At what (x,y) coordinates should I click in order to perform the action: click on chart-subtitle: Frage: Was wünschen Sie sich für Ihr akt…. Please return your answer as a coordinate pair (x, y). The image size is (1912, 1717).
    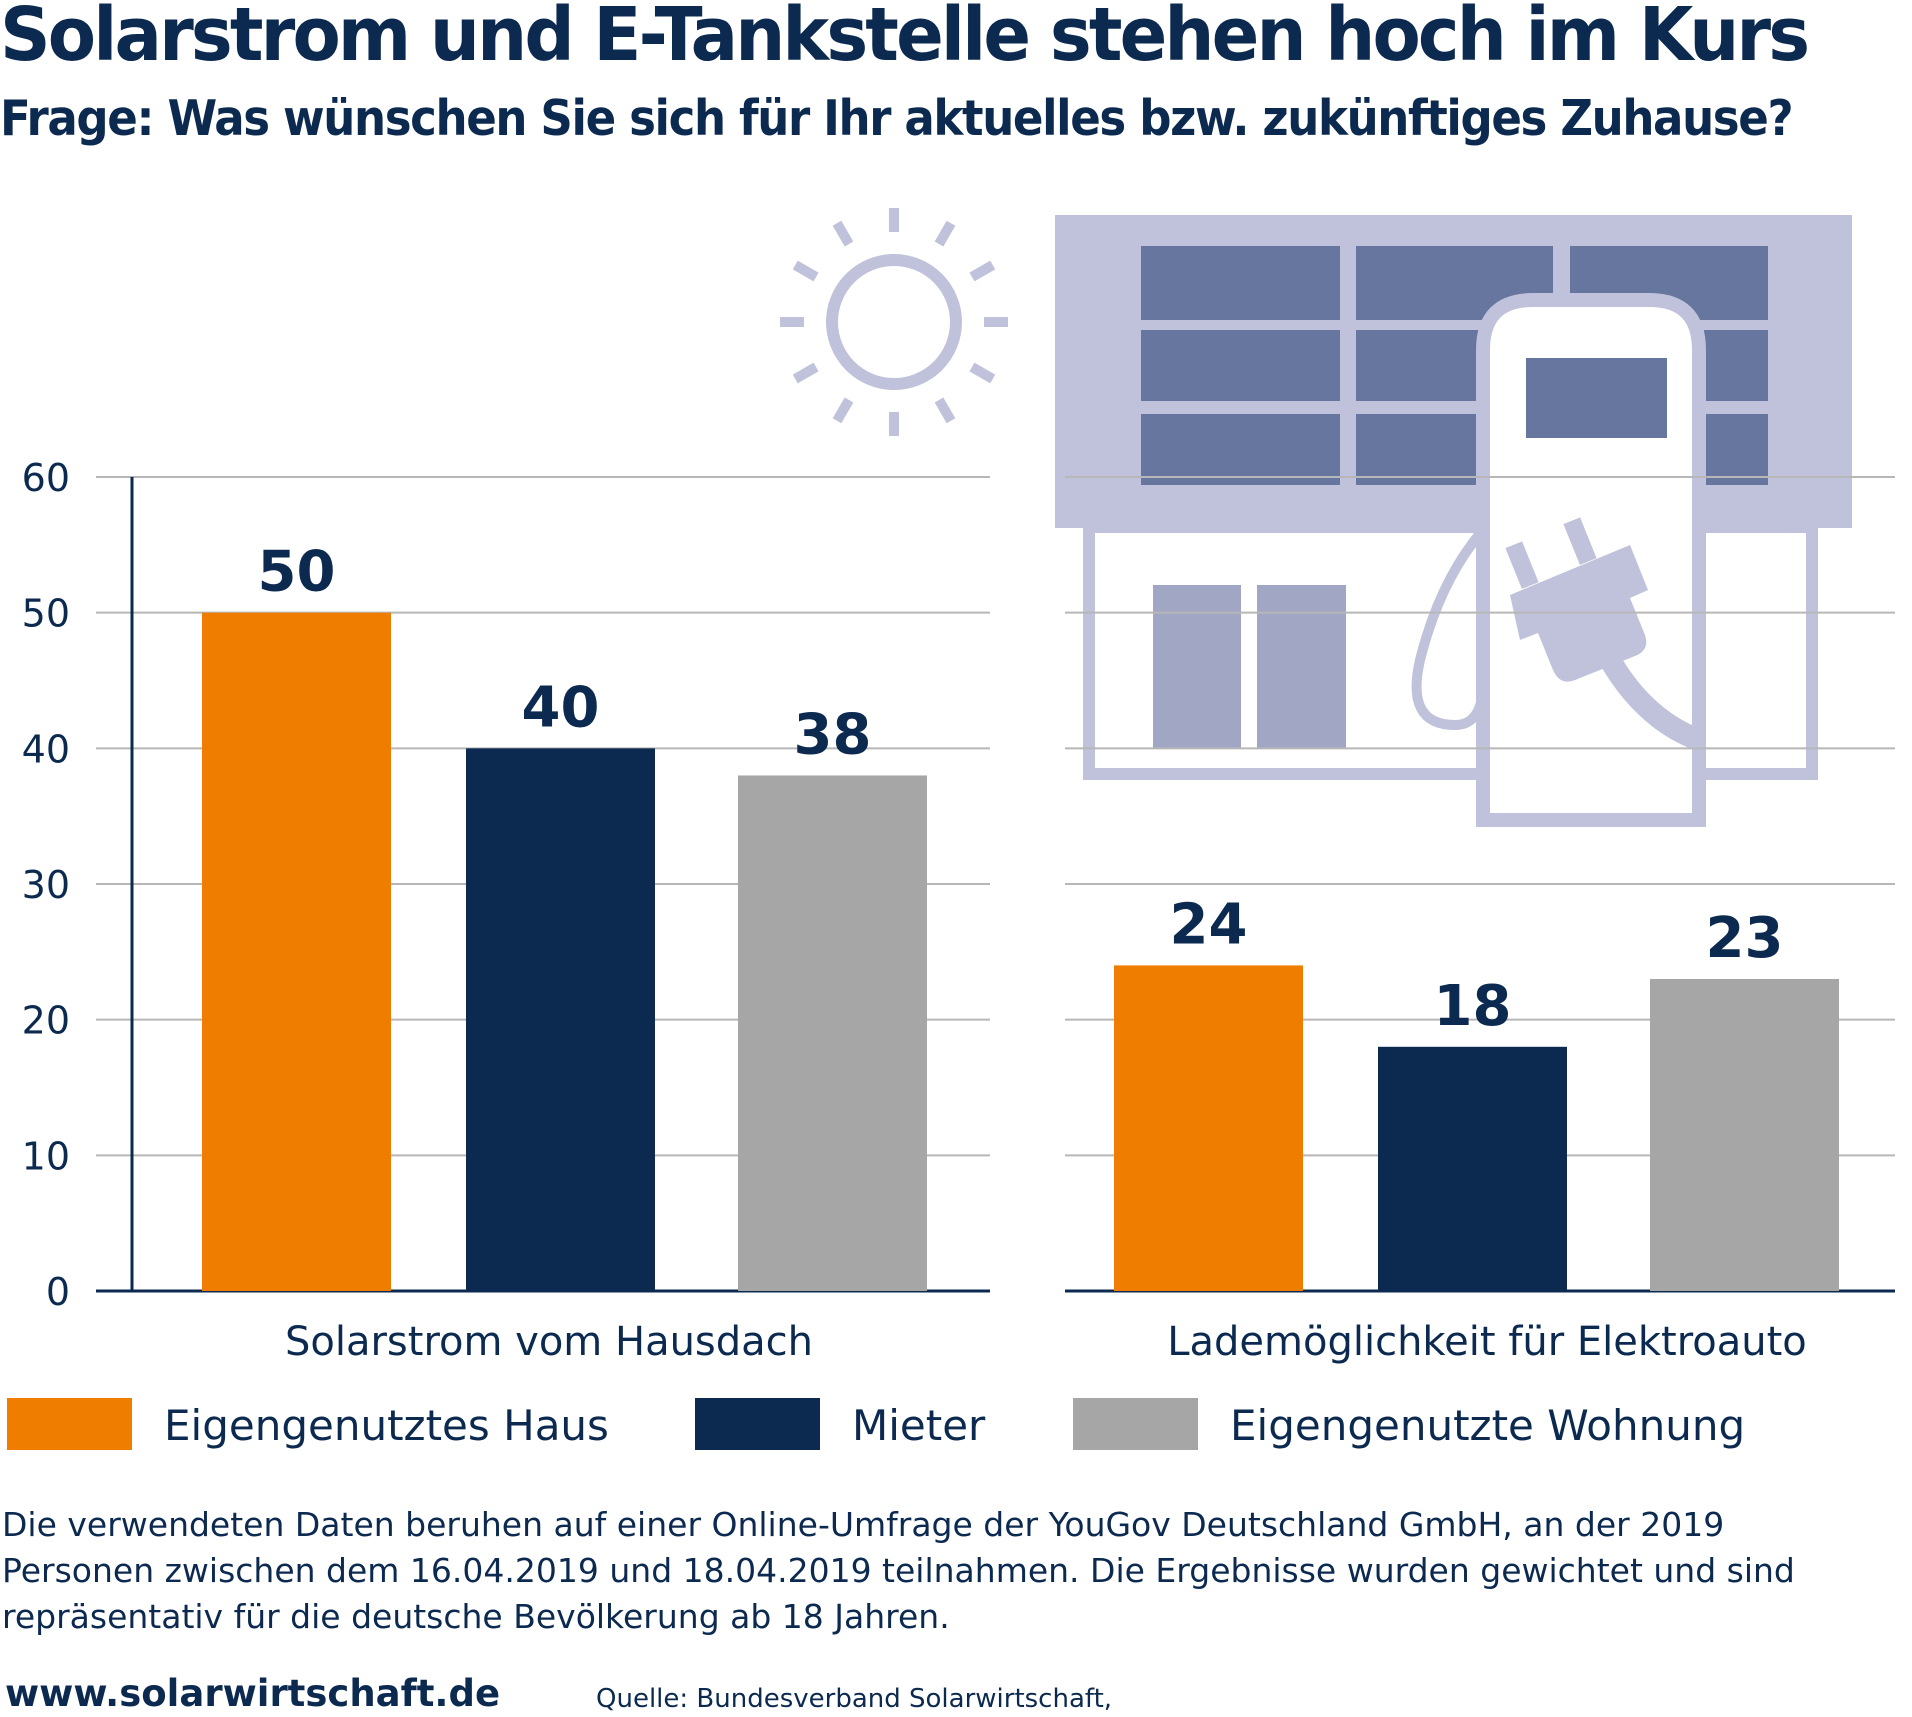
    Looking at the image, I should click on (897, 118).